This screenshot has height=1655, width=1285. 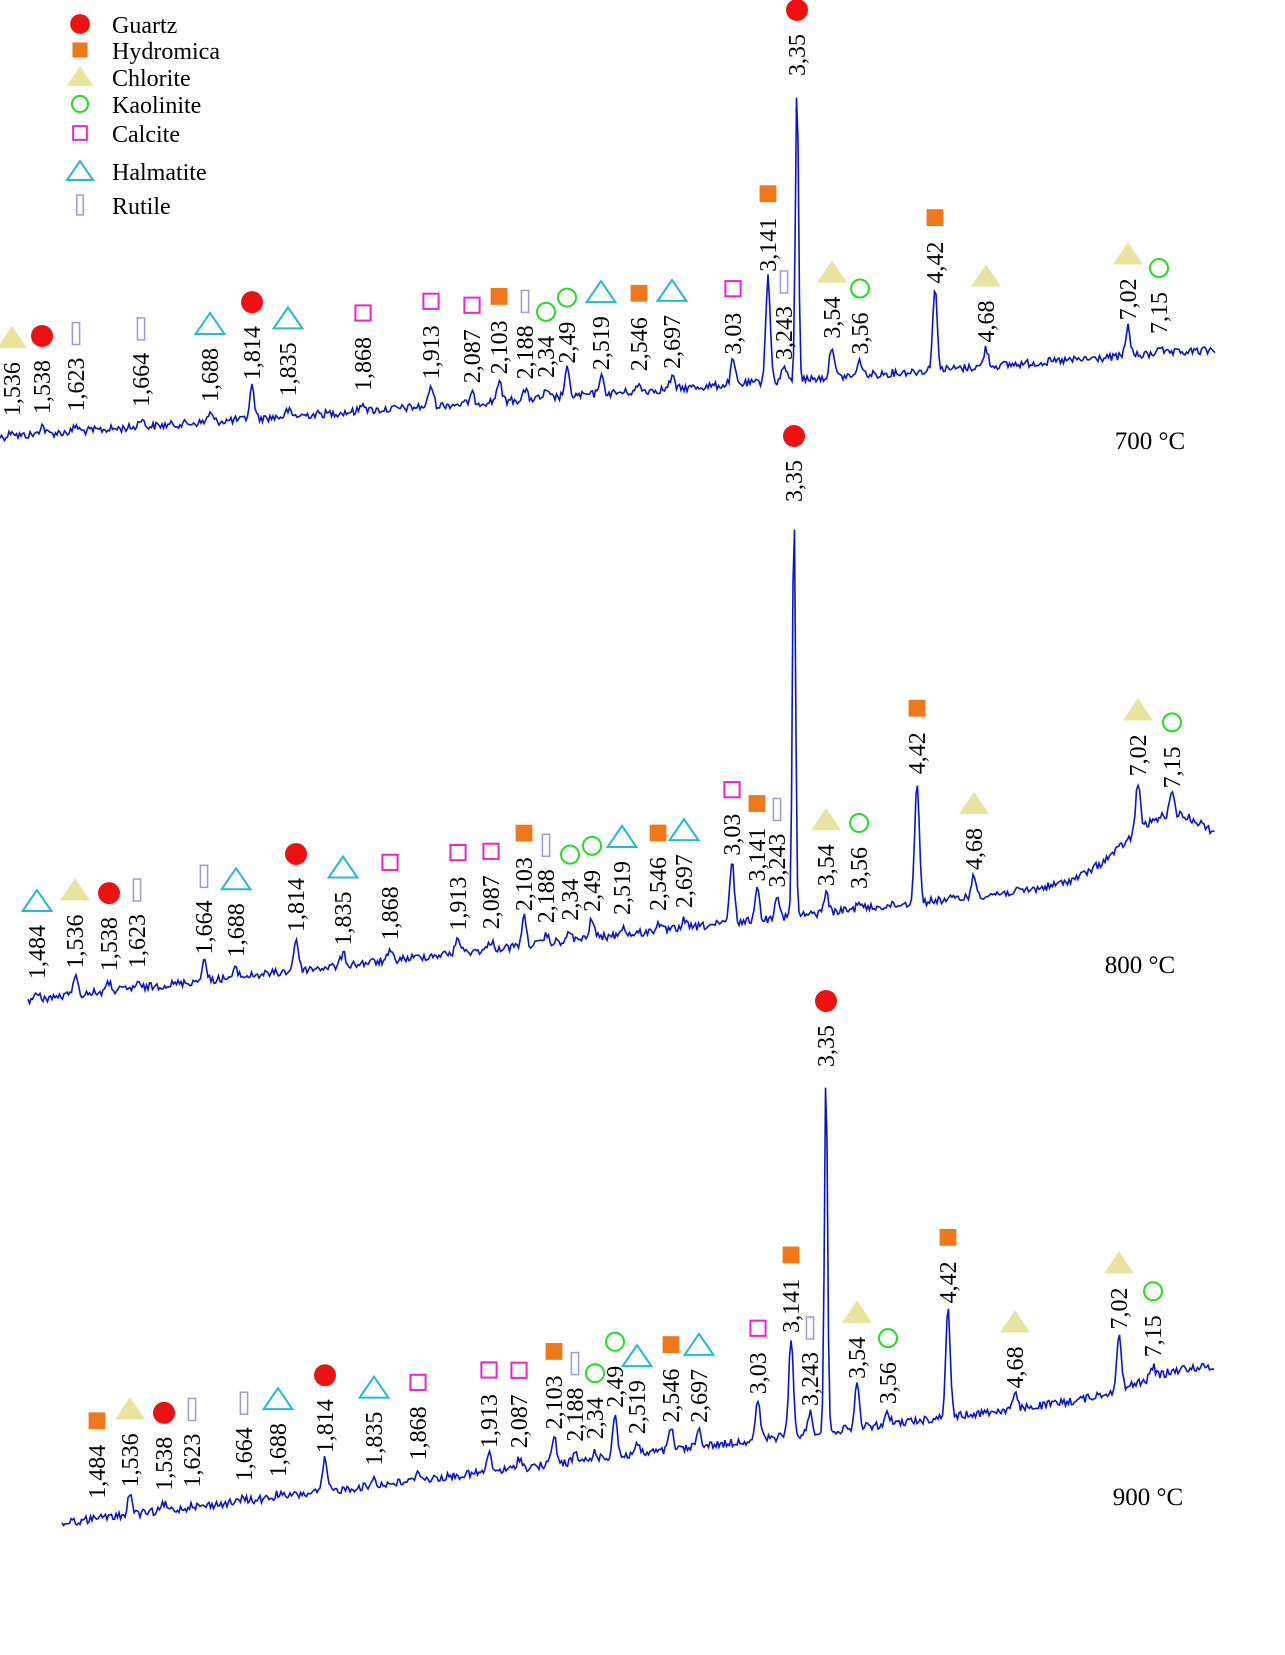 I want to click on temperature-label: 900 °C, so click(x=1148, y=1497).